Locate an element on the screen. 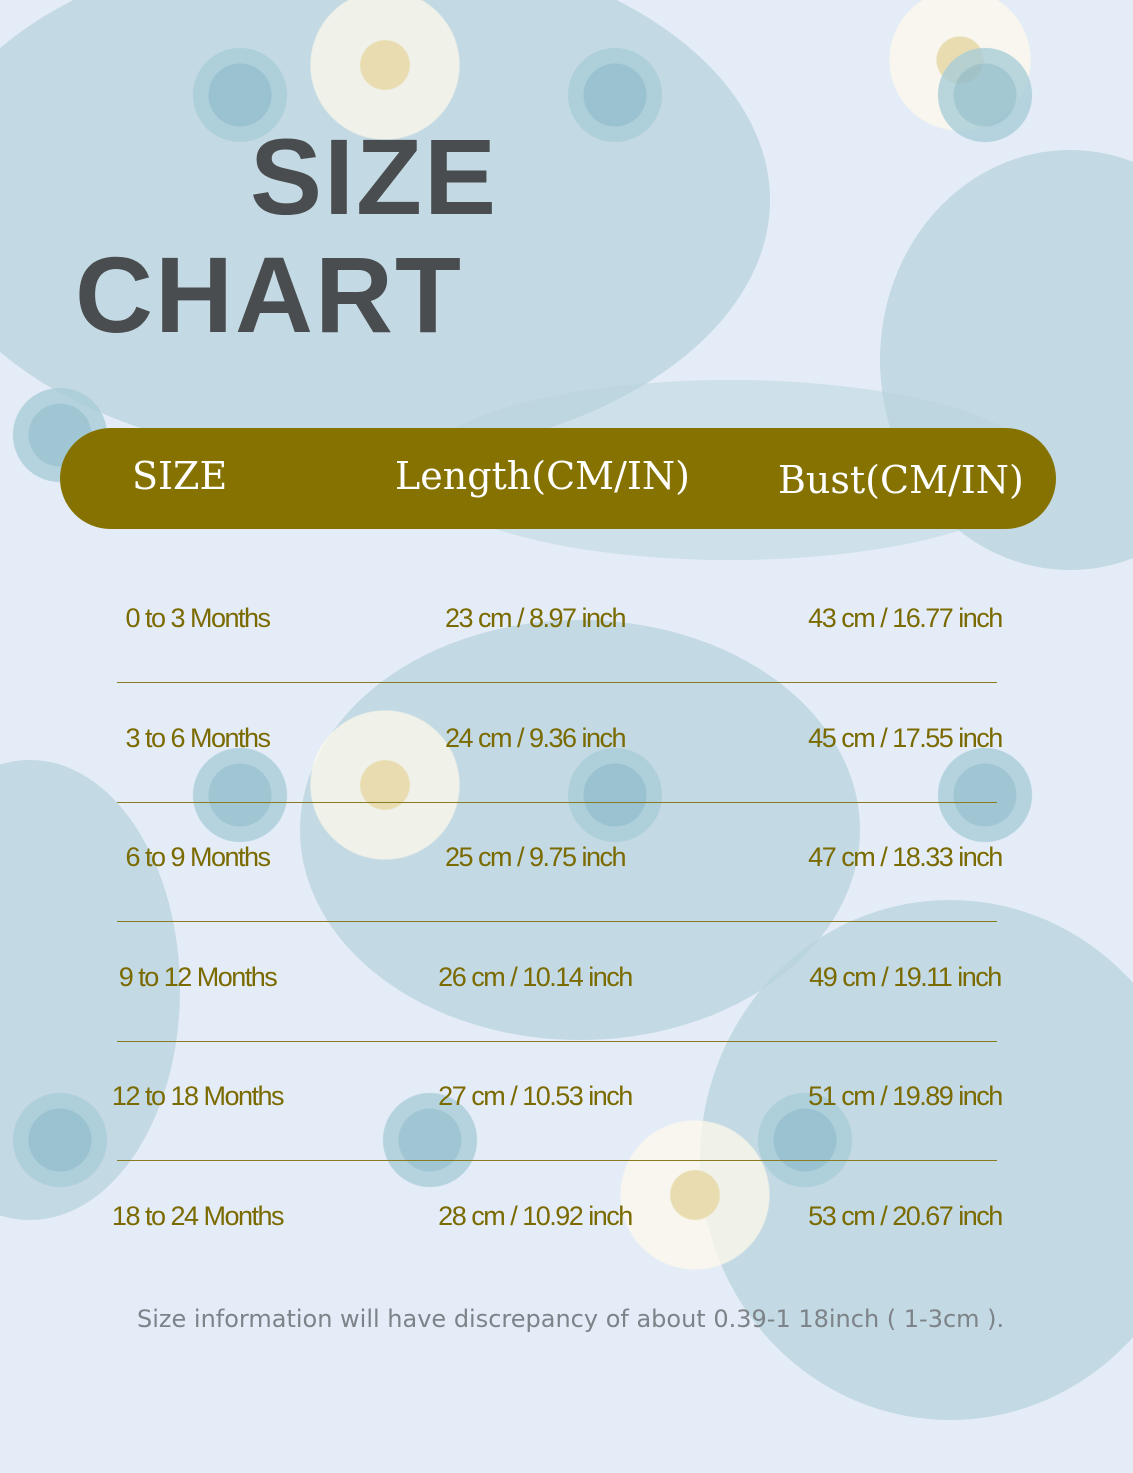 This screenshot has height=1473, width=1133. page-title: SIZE CHART is located at coordinates (286, 236).